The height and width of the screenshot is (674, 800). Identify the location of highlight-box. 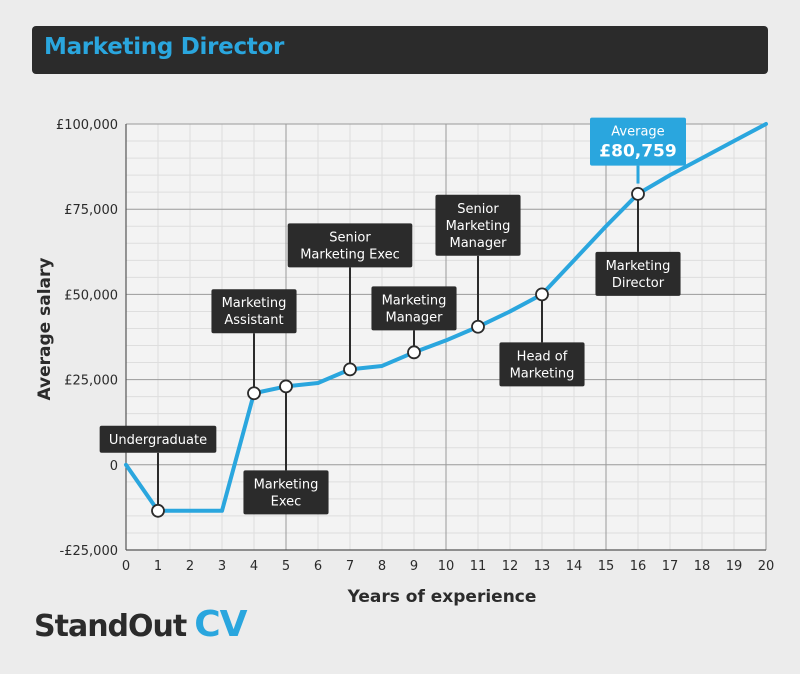
(638, 141).